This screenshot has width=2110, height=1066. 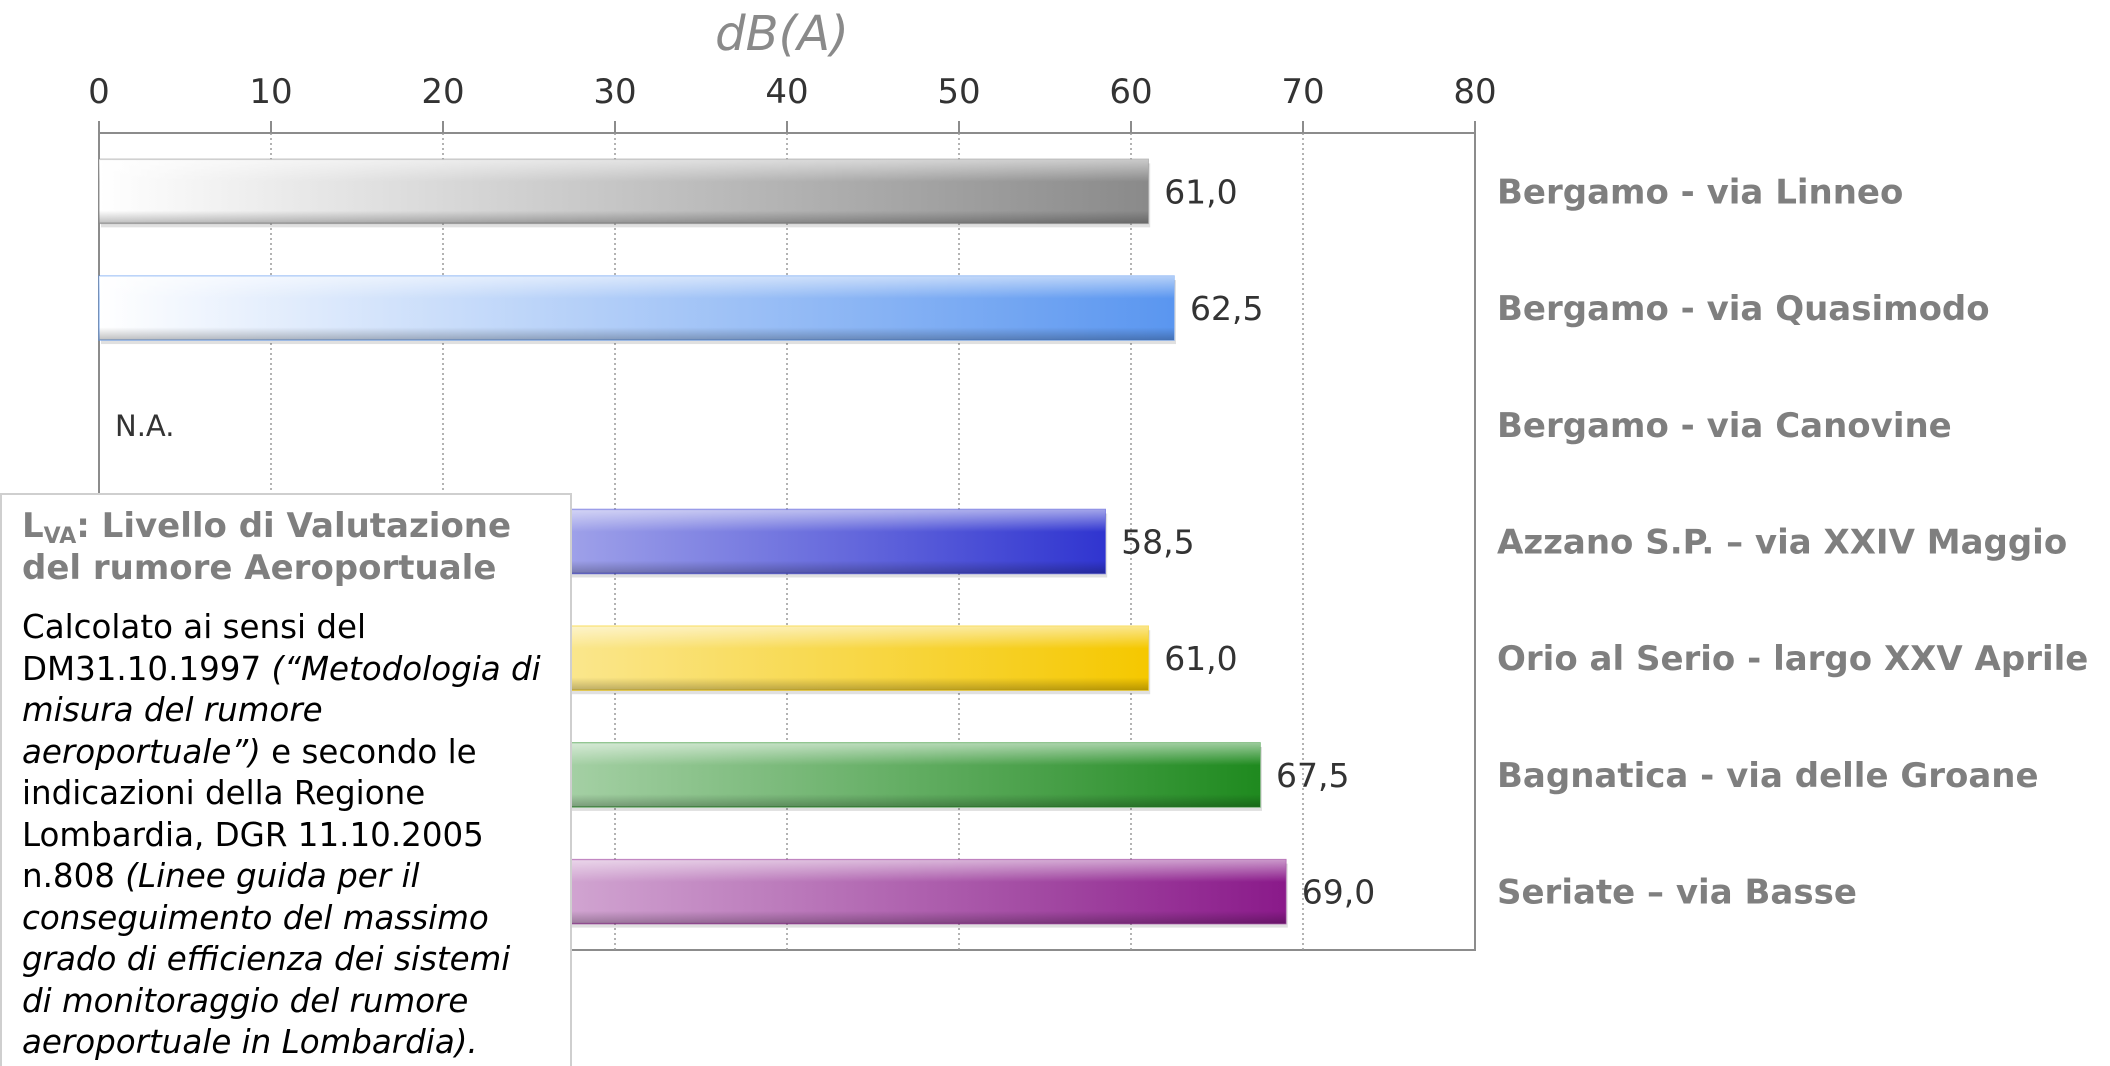 I want to click on x-tick-label: 70, so click(x=1302, y=92).